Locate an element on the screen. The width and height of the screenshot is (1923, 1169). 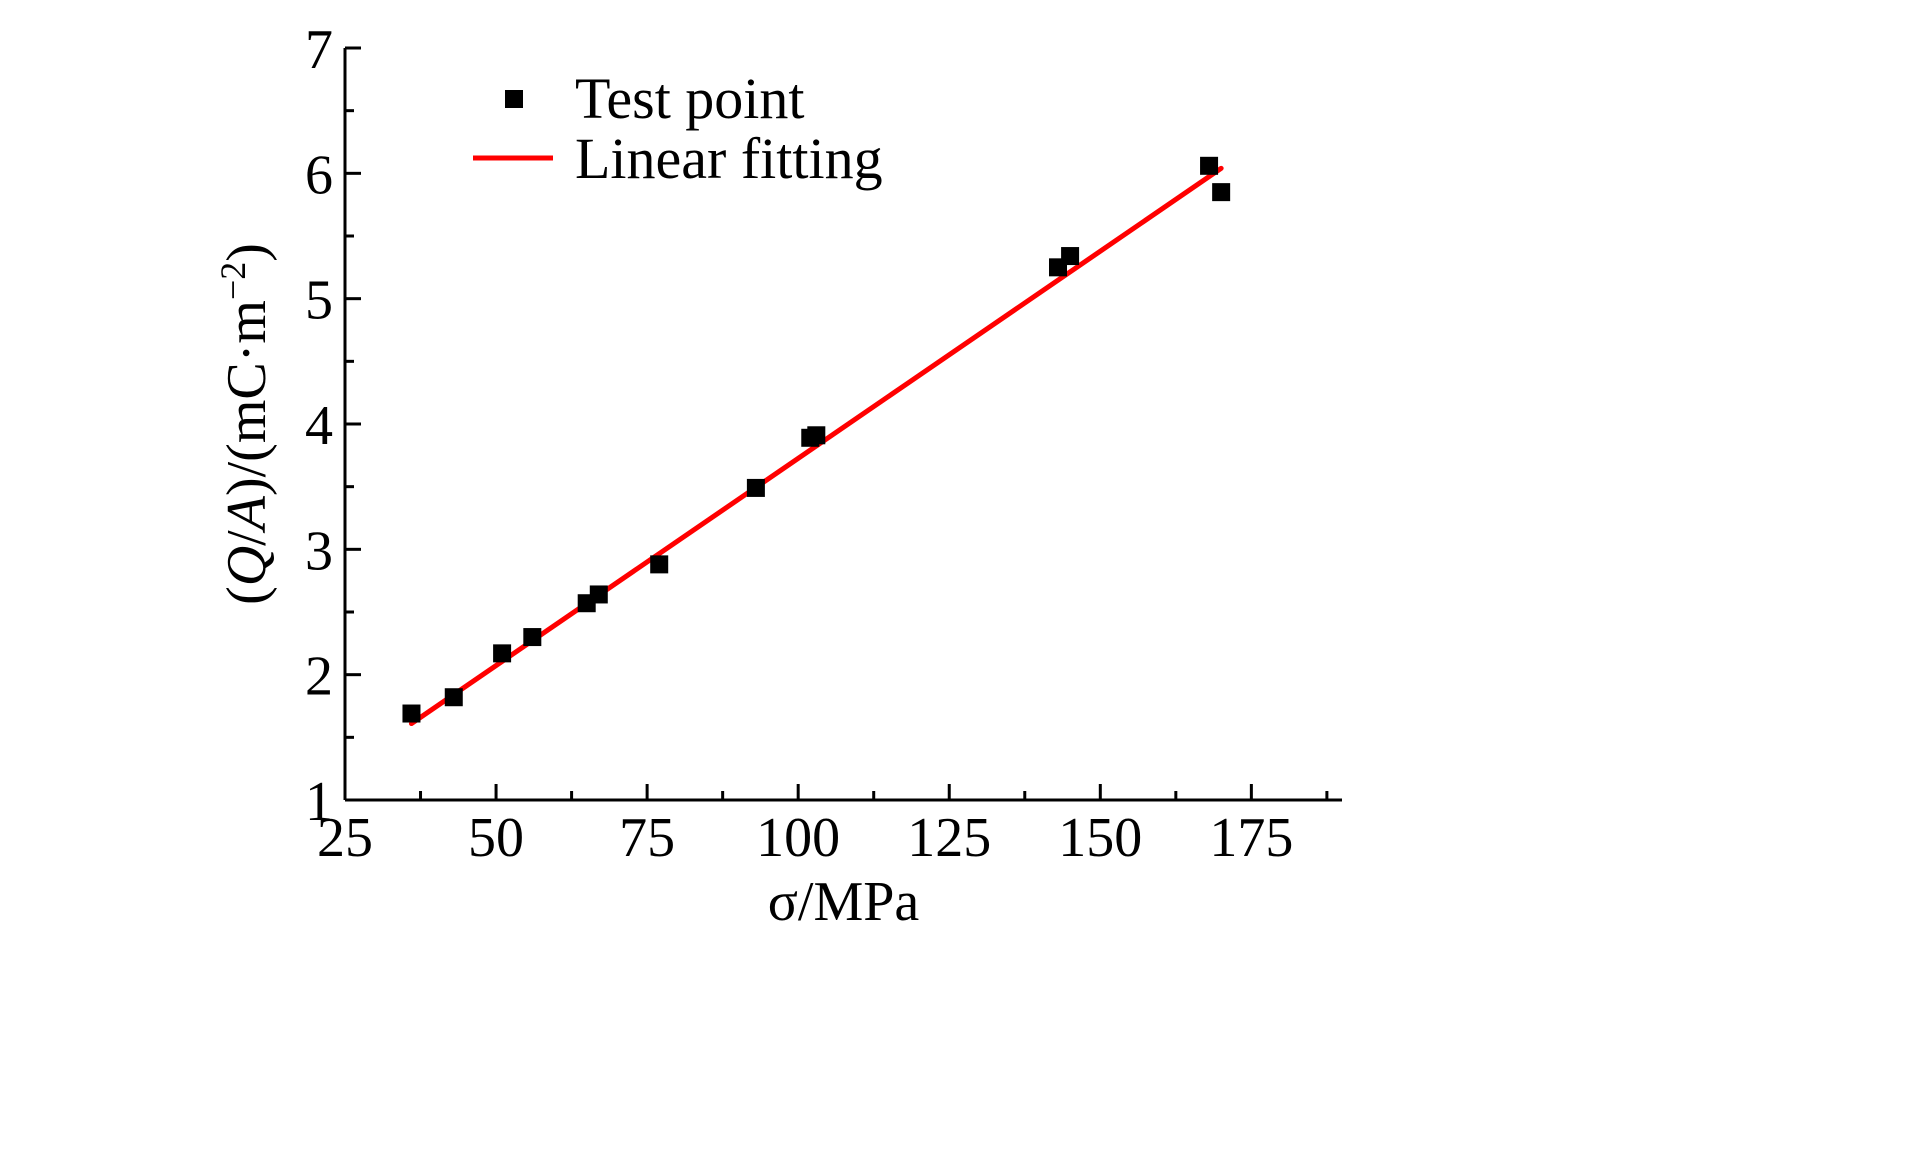
y-tick-label: 6 is located at coordinates (319, 175).